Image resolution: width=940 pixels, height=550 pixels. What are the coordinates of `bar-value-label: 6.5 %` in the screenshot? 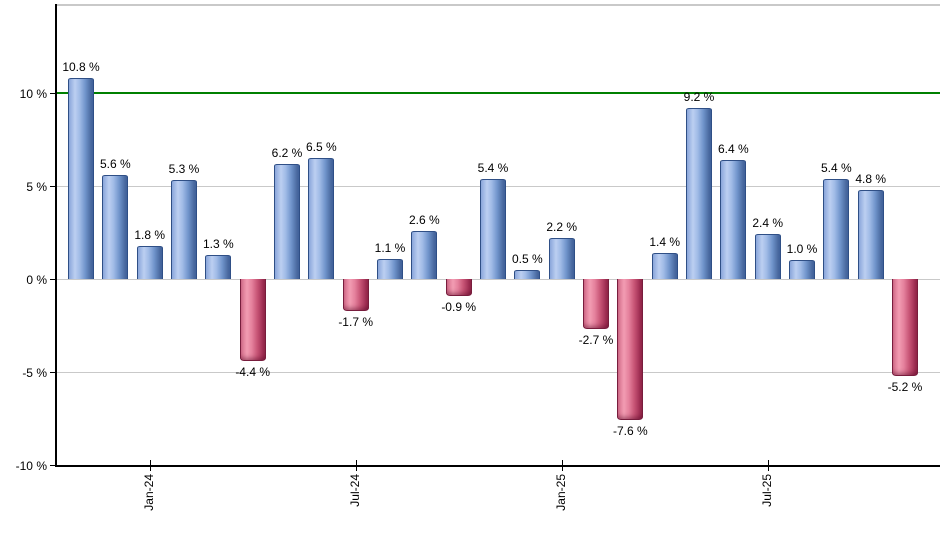 It's located at (321, 147).